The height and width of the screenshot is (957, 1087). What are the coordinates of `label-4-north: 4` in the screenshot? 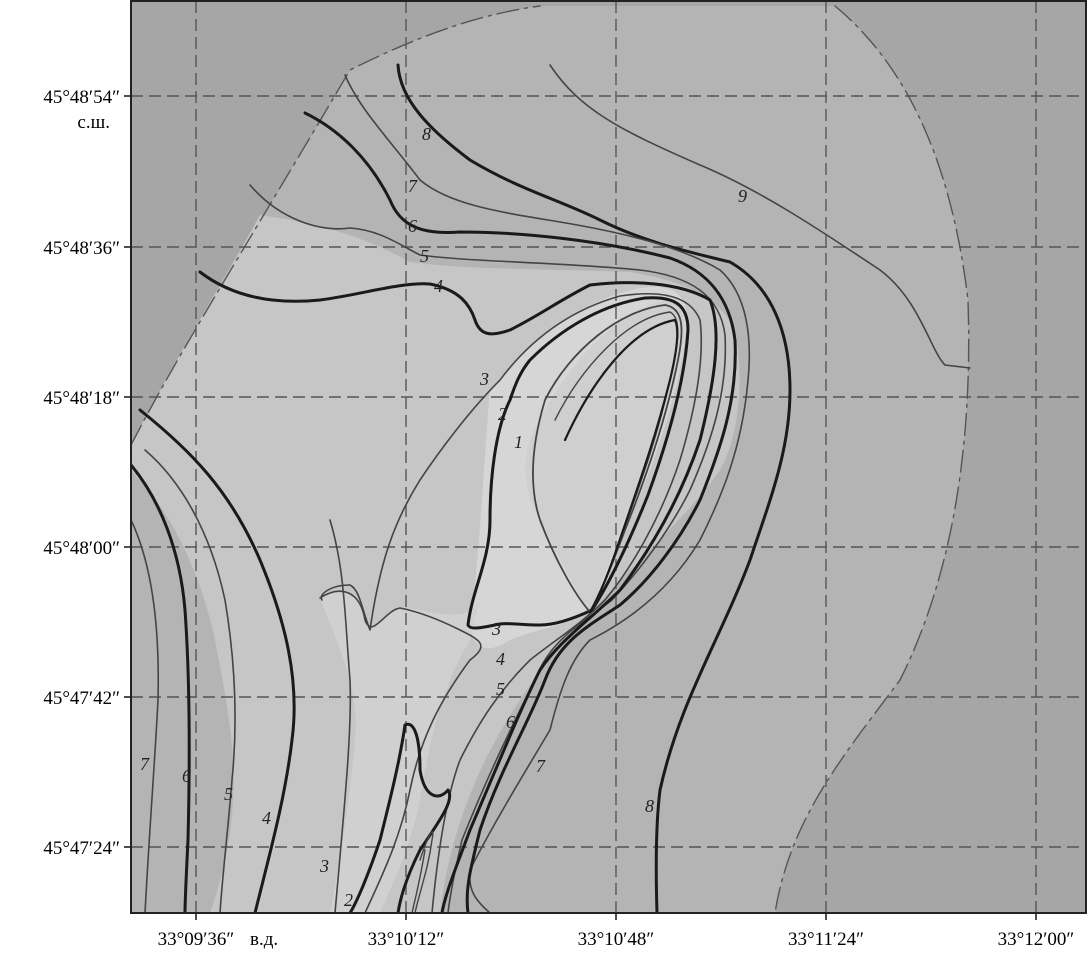 It's located at (438, 286).